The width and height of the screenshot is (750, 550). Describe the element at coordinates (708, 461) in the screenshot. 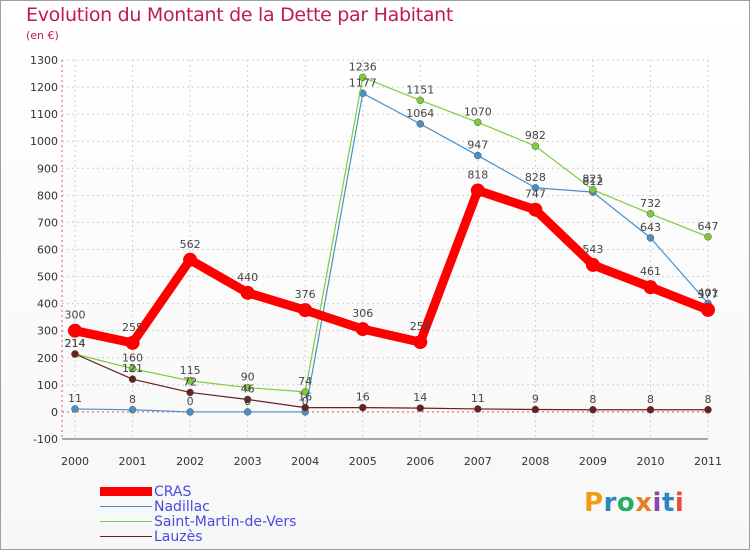

I see `x-tick-label: 2011` at that location.